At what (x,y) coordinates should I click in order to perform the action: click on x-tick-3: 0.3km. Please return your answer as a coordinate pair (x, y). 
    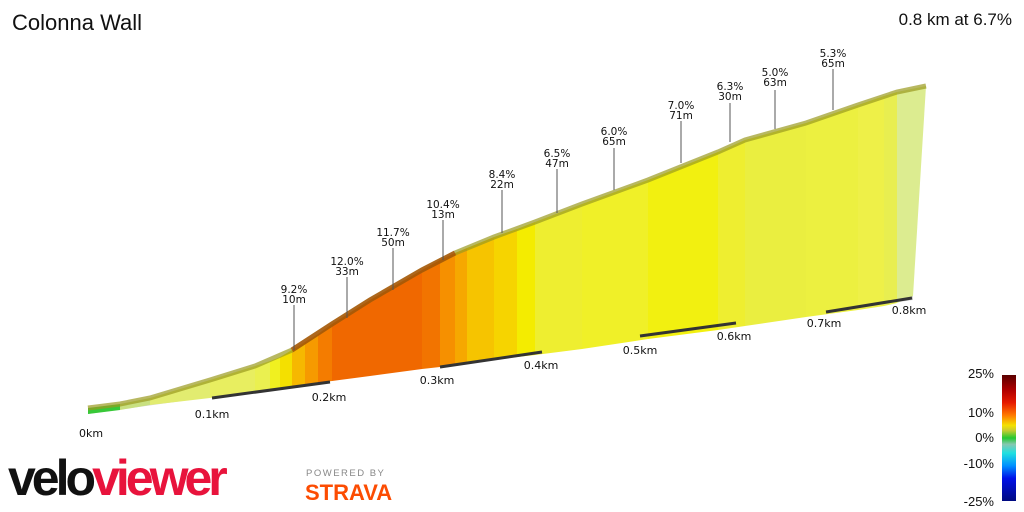
    Looking at the image, I should click on (437, 380).